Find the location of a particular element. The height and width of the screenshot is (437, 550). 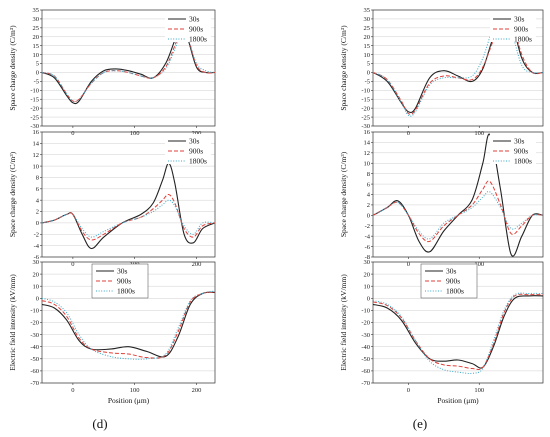

y-tick-label: -50 is located at coordinates (34, 359).